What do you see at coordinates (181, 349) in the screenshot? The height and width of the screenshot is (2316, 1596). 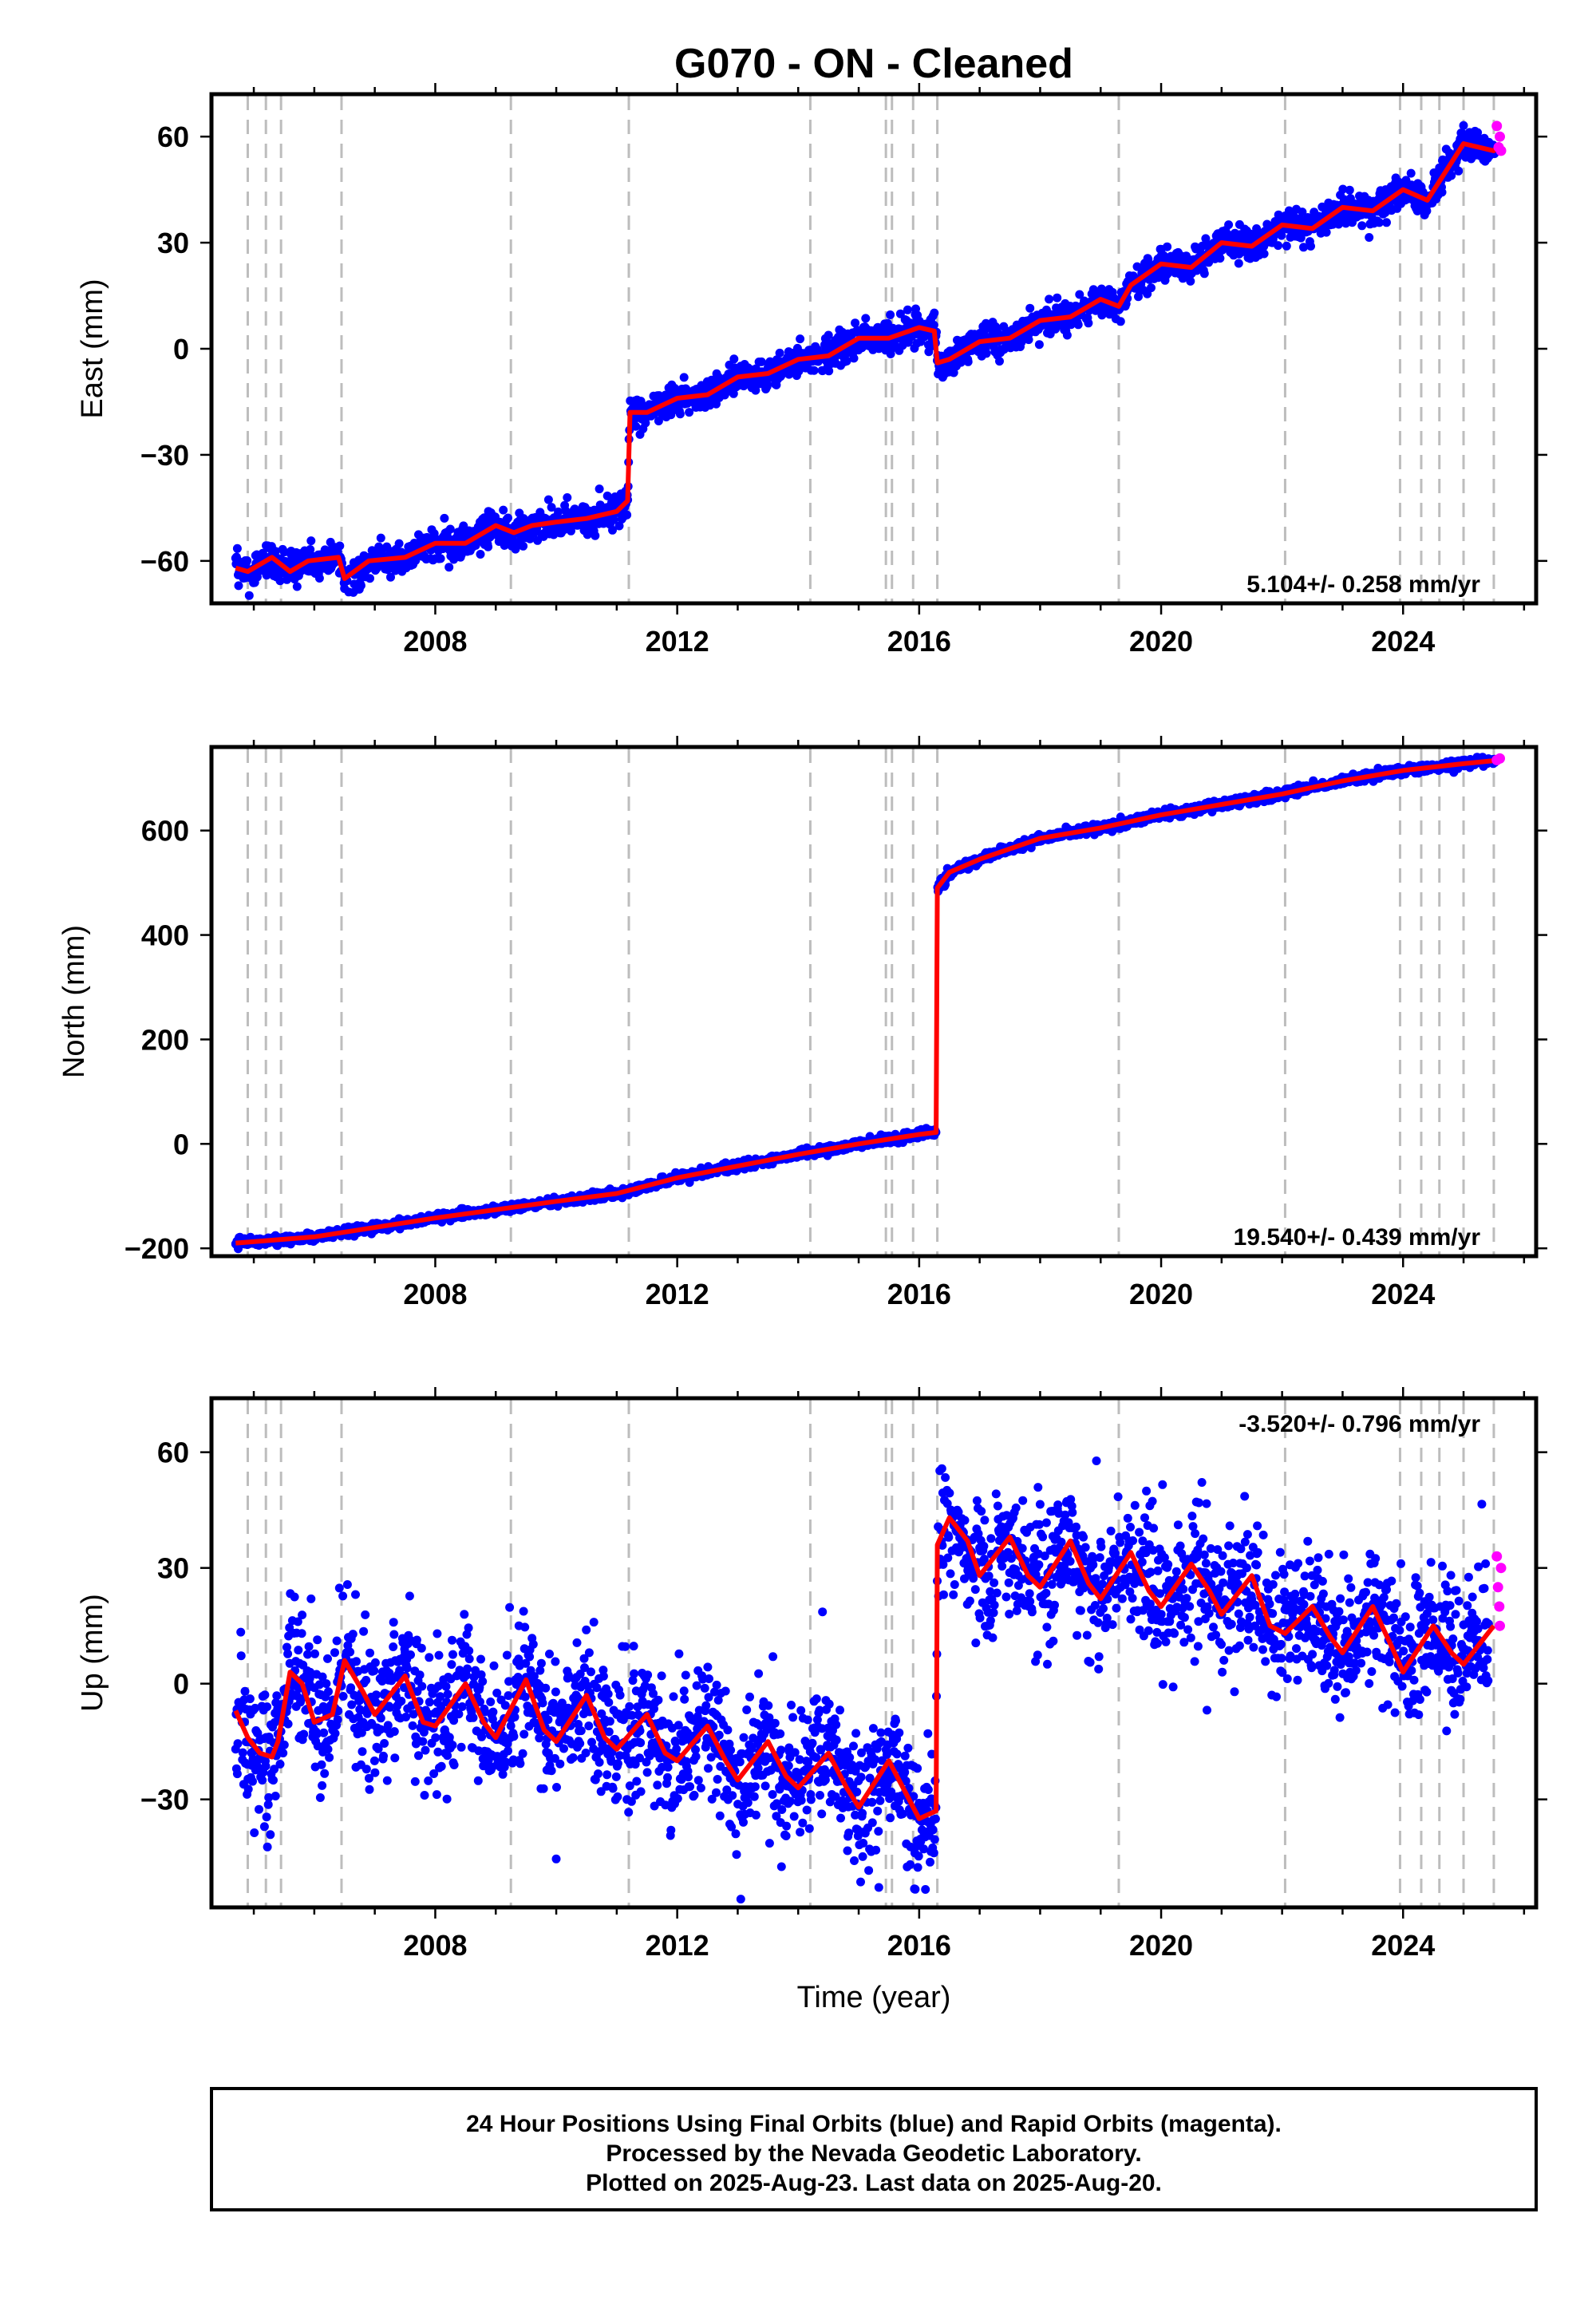 I see `y-tick-label: 0` at bounding box center [181, 349].